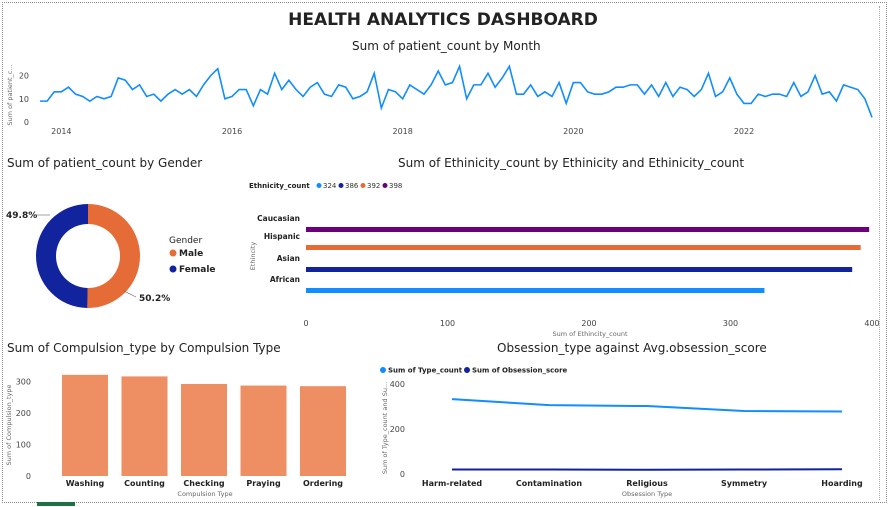 The image size is (891, 507). I want to click on month-series-line, so click(456, 90).